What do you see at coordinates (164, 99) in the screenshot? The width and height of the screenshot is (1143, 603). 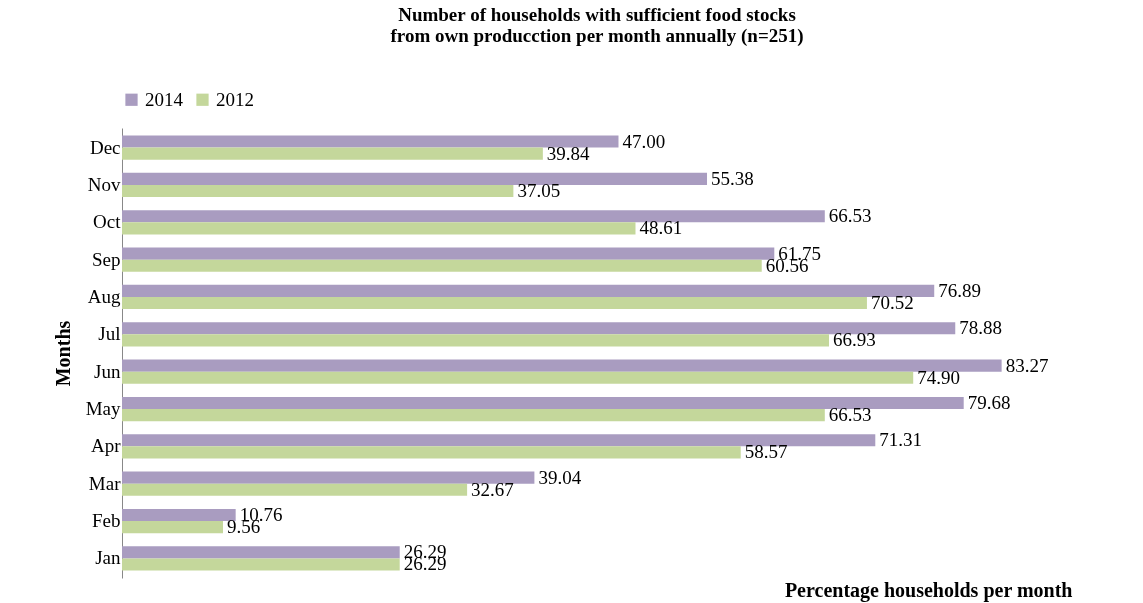 I see `legend-label: 2014` at bounding box center [164, 99].